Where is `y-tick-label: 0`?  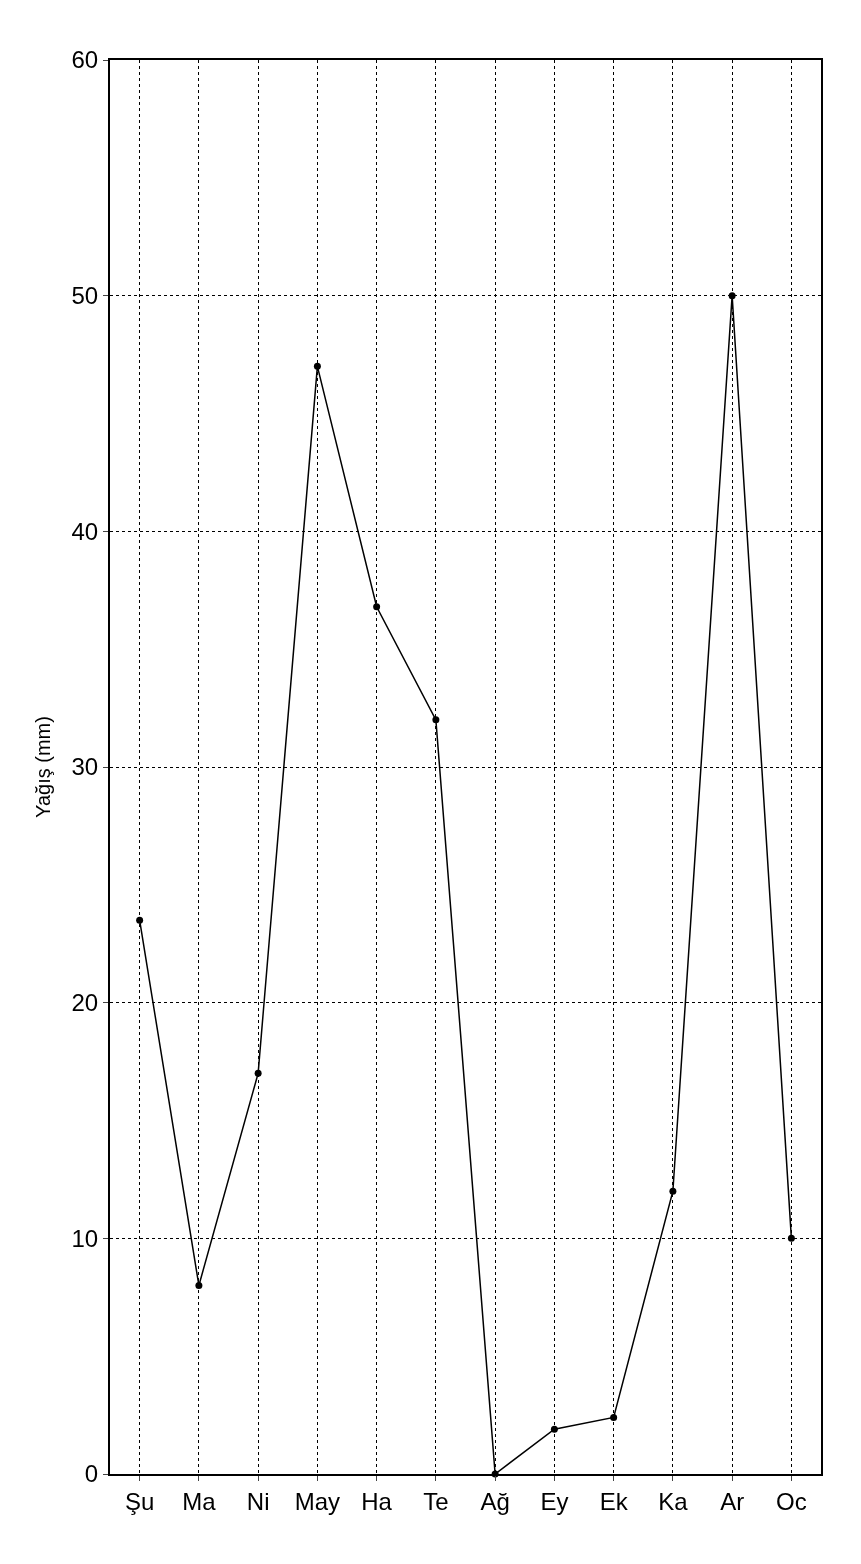
y-tick-label: 0 is located at coordinates (91, 1474).